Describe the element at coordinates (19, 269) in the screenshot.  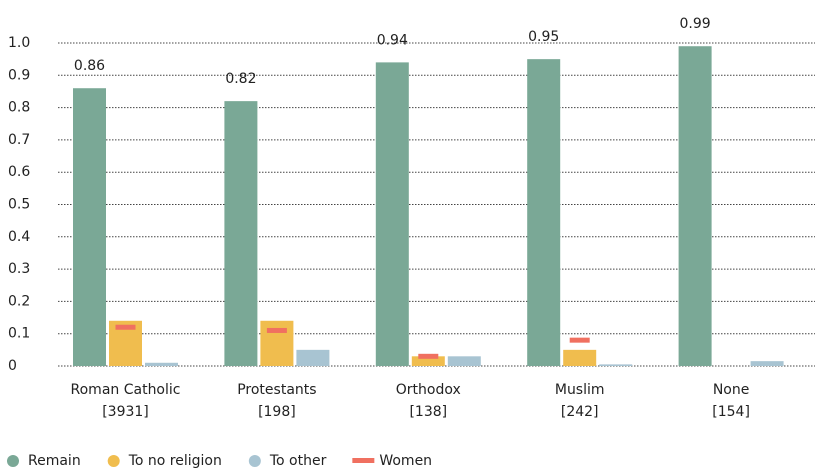
I see `y-tick-label: 0.3` at that location.